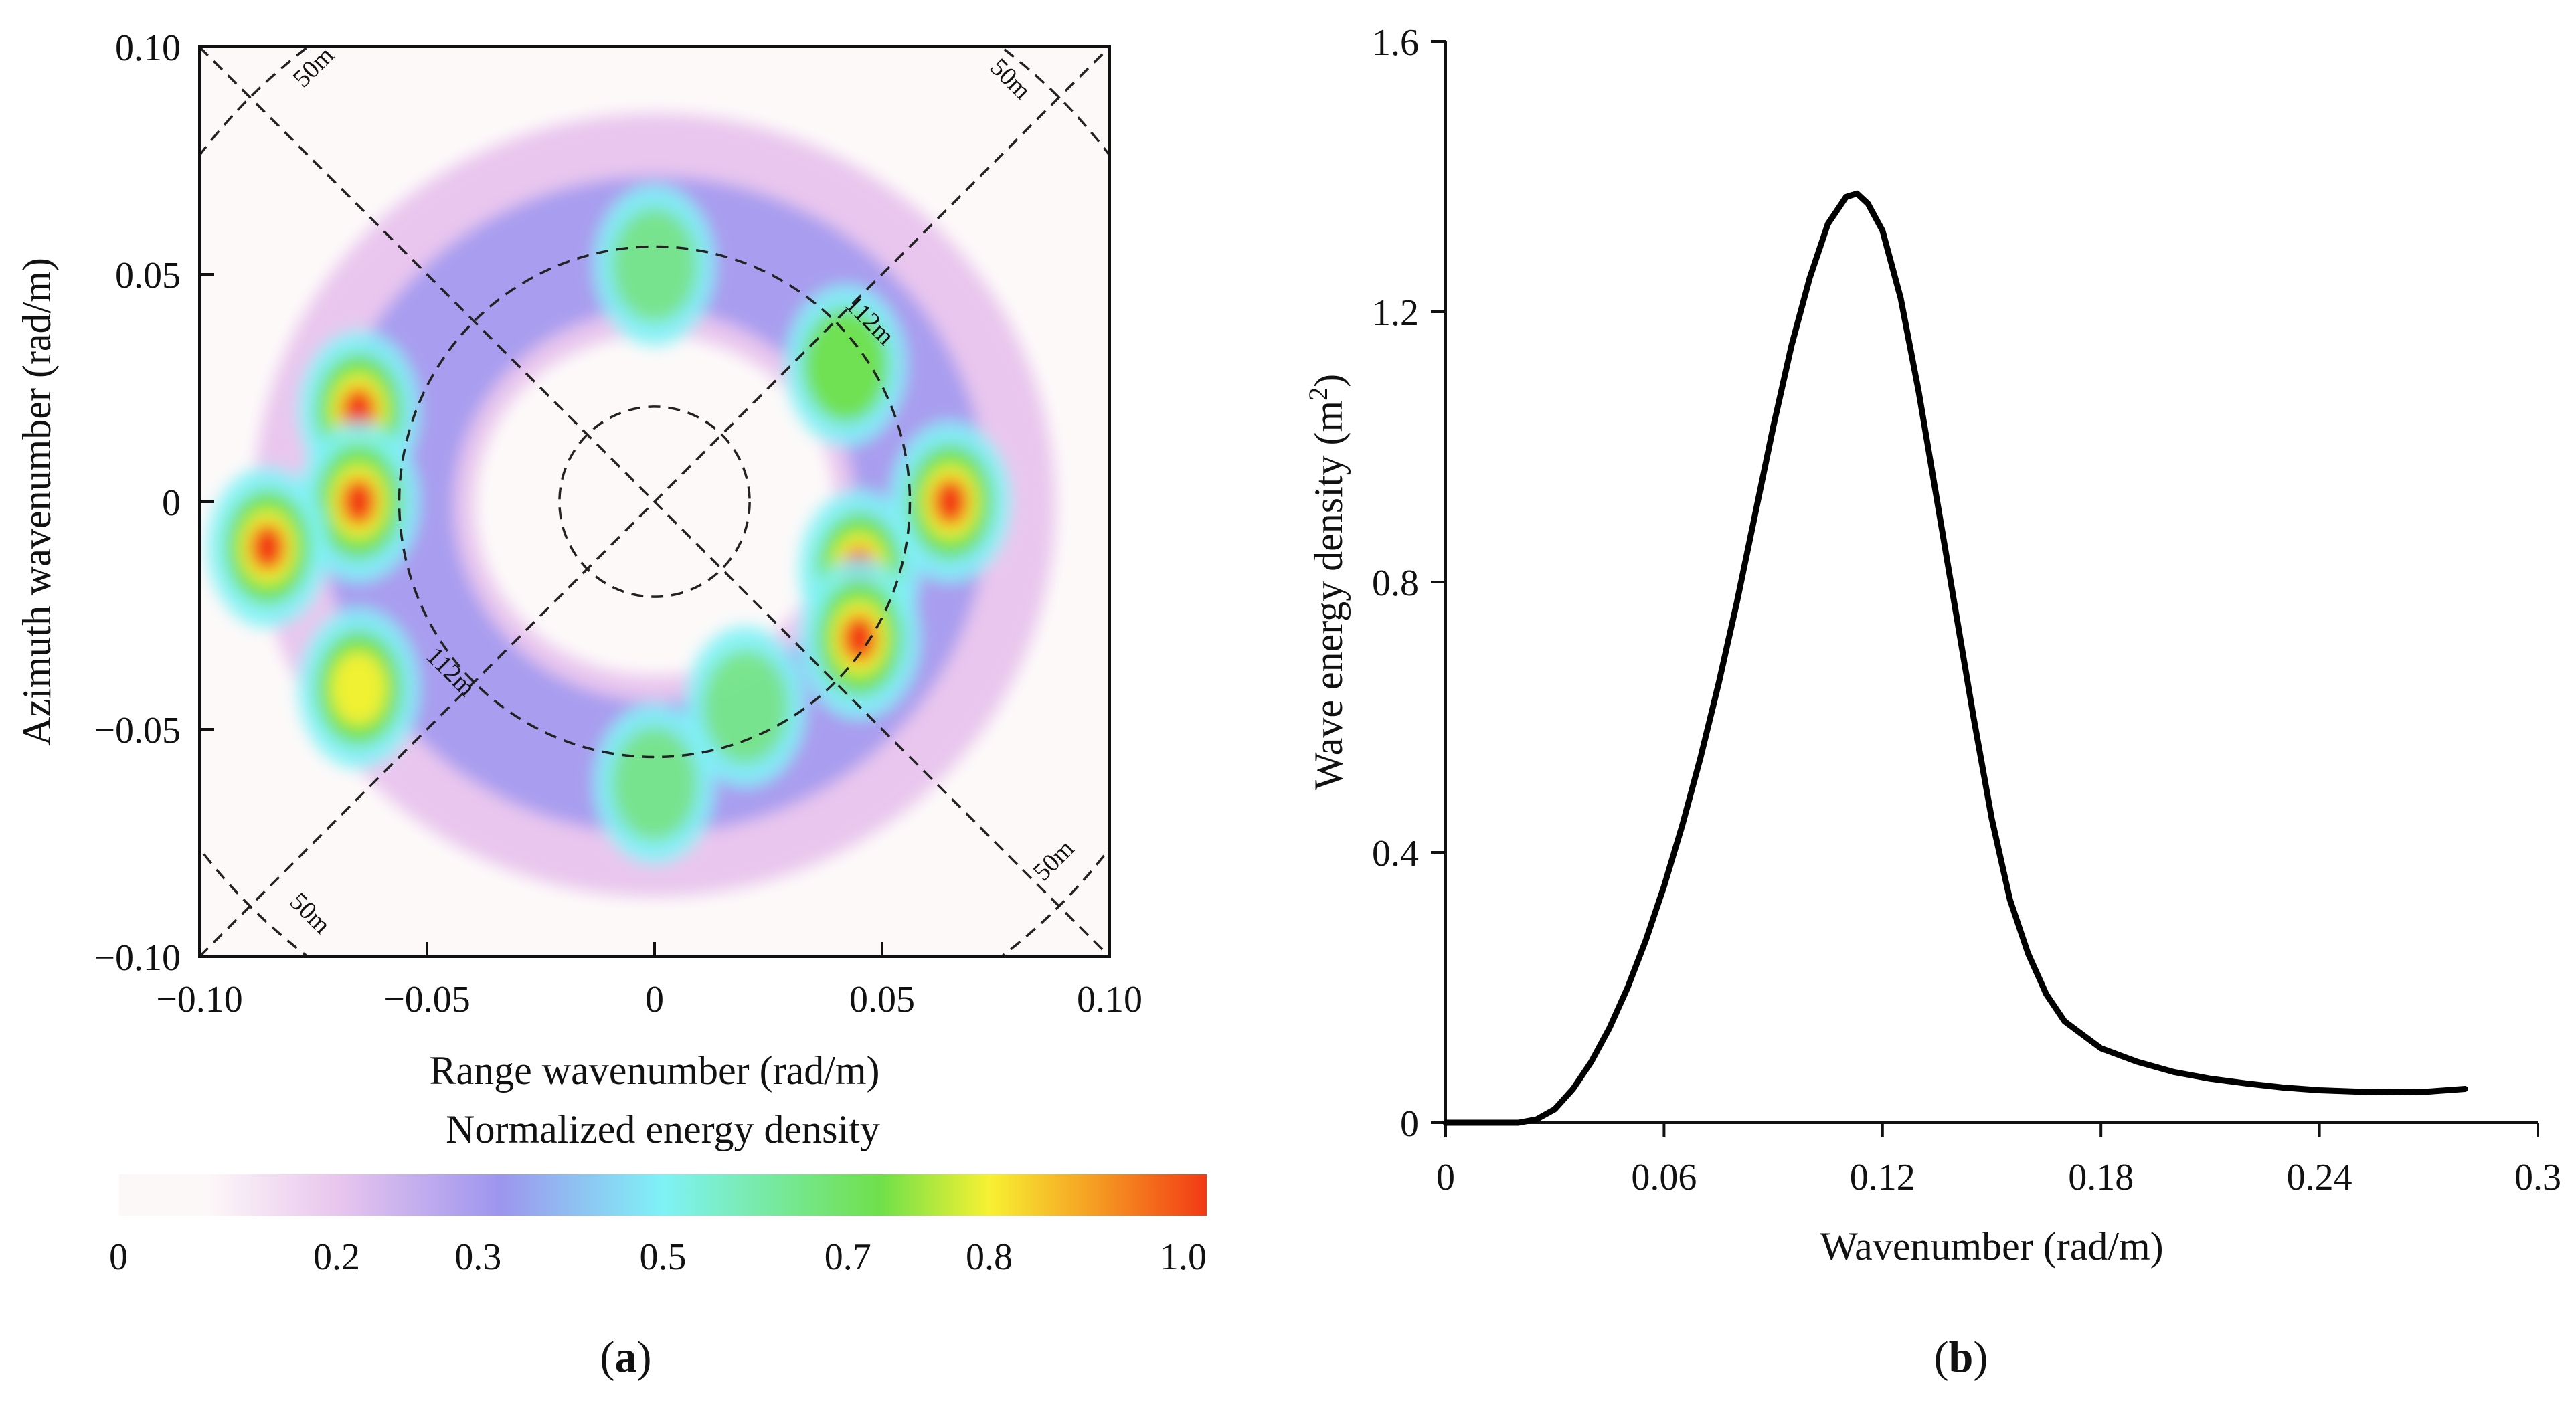 The width and height of the screenshot is (2576, 1407). I want to click on y-tick-label-b-1: 0.4, so click(1395, 853).